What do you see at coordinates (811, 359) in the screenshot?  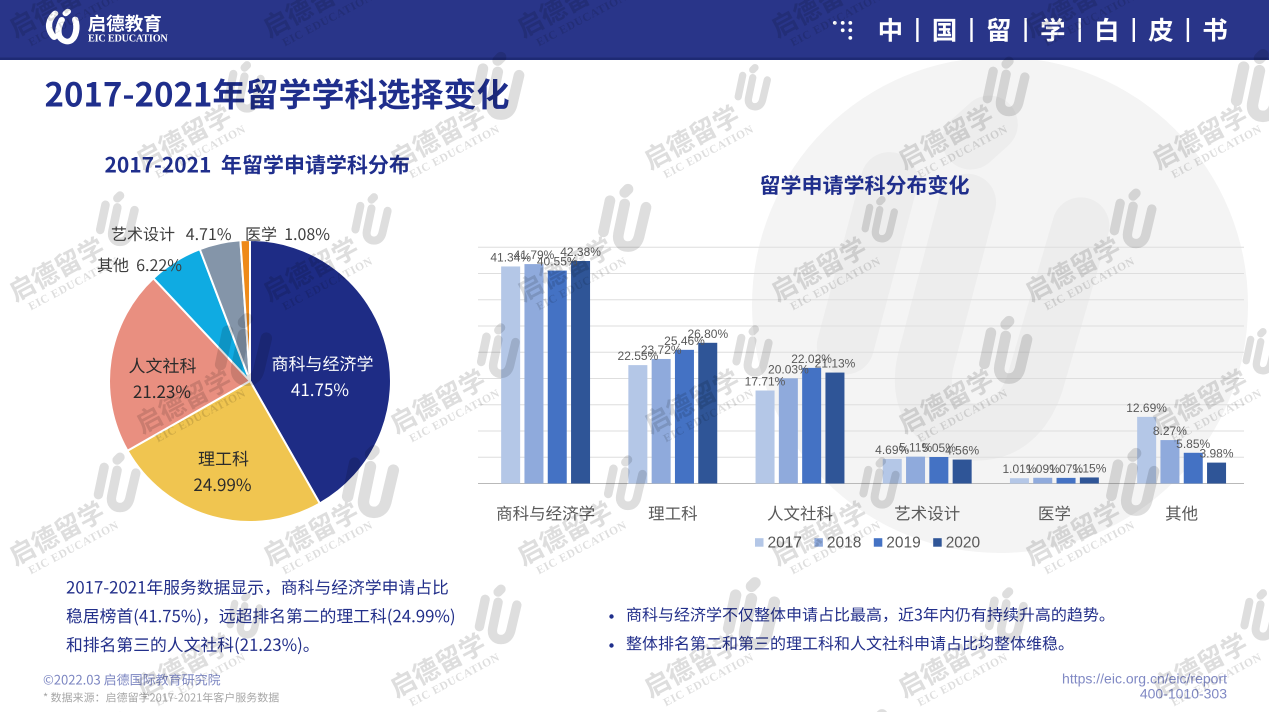 I see `svg-text: 22.02%` at bounding box center [811, 359].